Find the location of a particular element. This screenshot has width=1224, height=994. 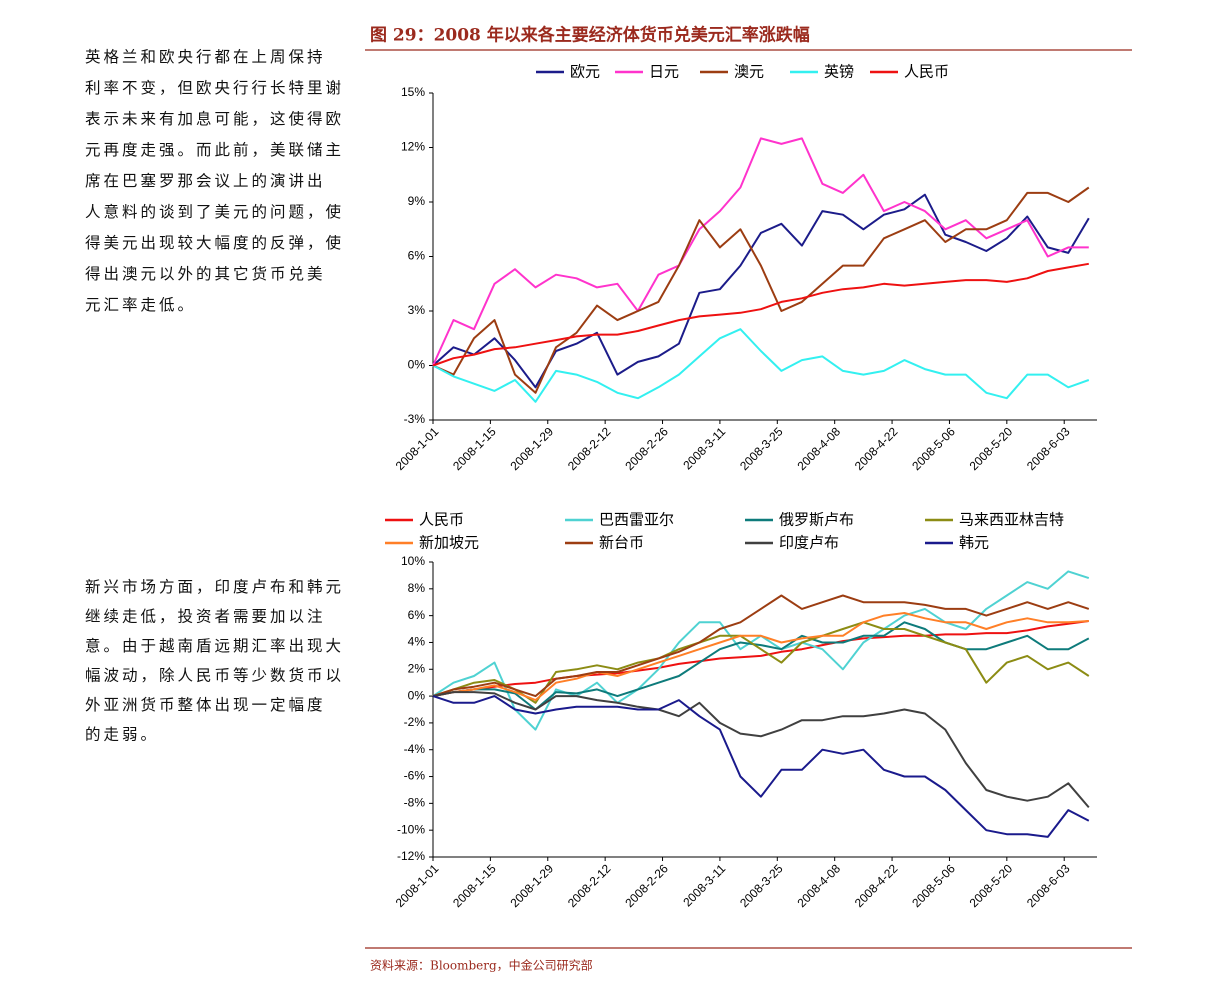

y-tick-label: -4% is located at coordinates (415, 749).